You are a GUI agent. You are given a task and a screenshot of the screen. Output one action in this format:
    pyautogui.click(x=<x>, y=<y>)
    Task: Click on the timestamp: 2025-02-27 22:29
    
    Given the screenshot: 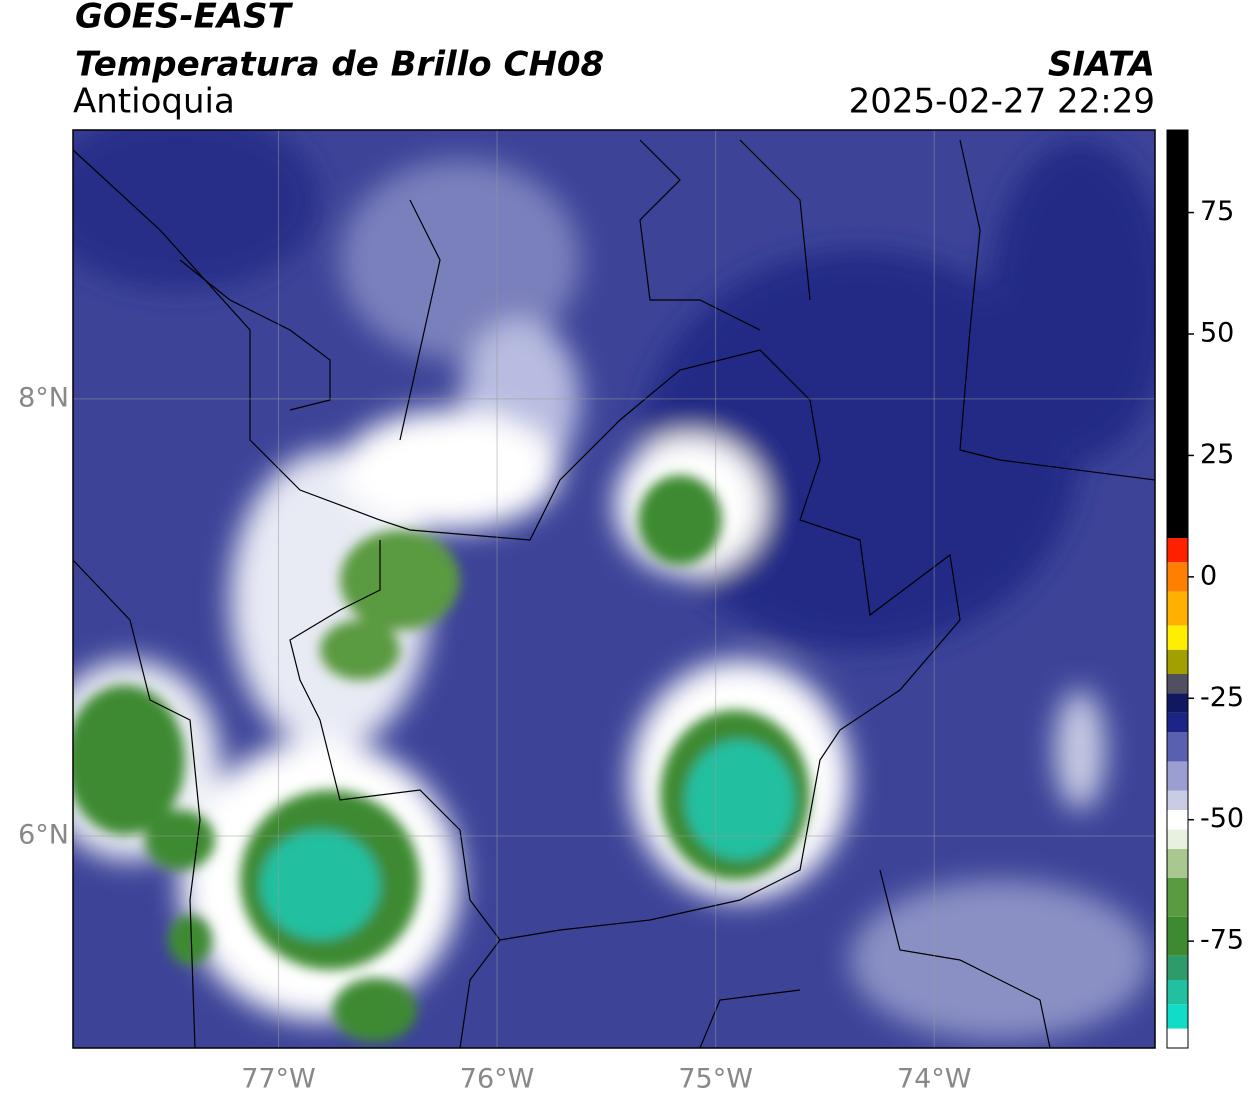 What is the action you would take?
    pyautogui.click(x=1002, y=102)
    